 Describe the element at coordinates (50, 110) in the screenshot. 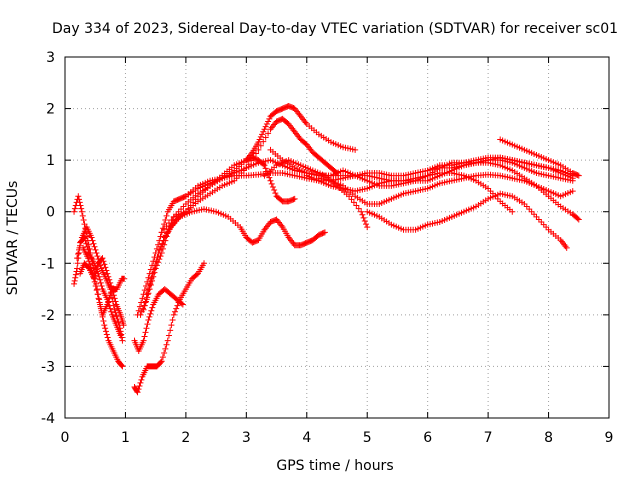

I see `y-tick-label: 2` at that location.